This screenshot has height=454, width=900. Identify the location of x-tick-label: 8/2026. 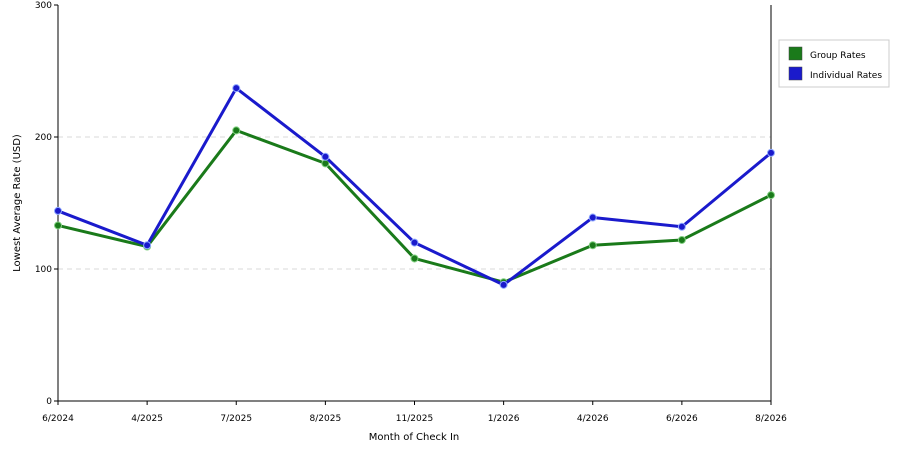
(771, 419).